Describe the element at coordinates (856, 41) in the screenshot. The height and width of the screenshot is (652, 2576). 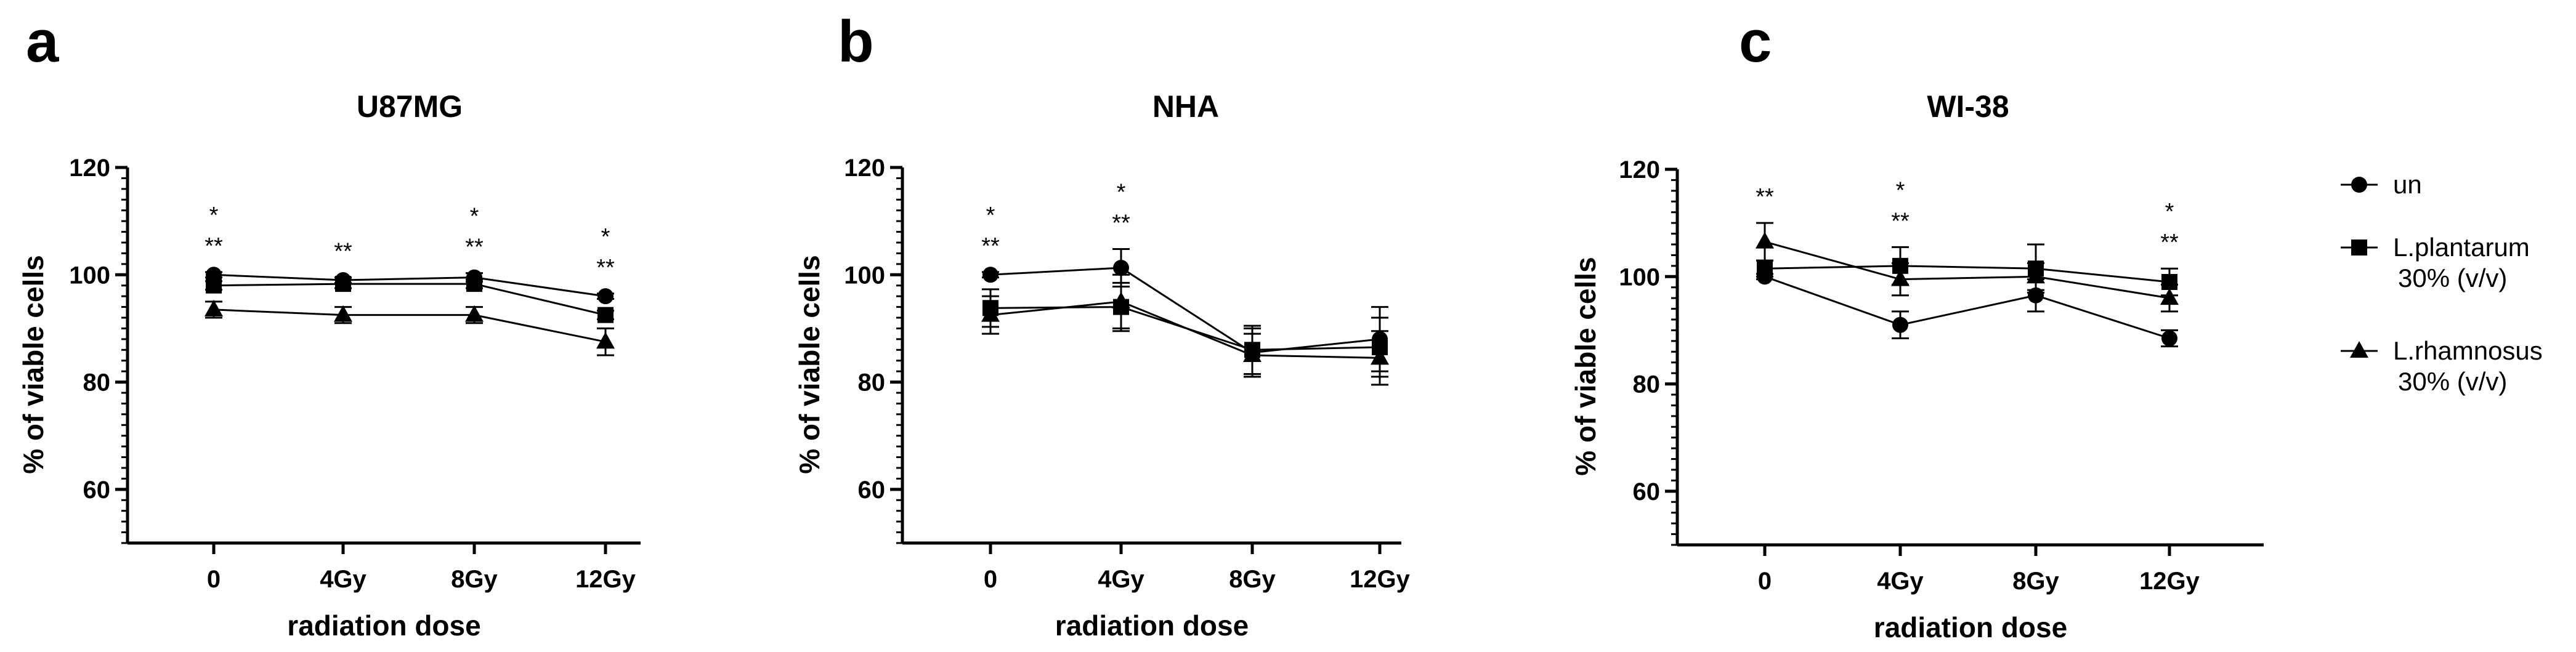
I see `panel-letter: b` at that location.